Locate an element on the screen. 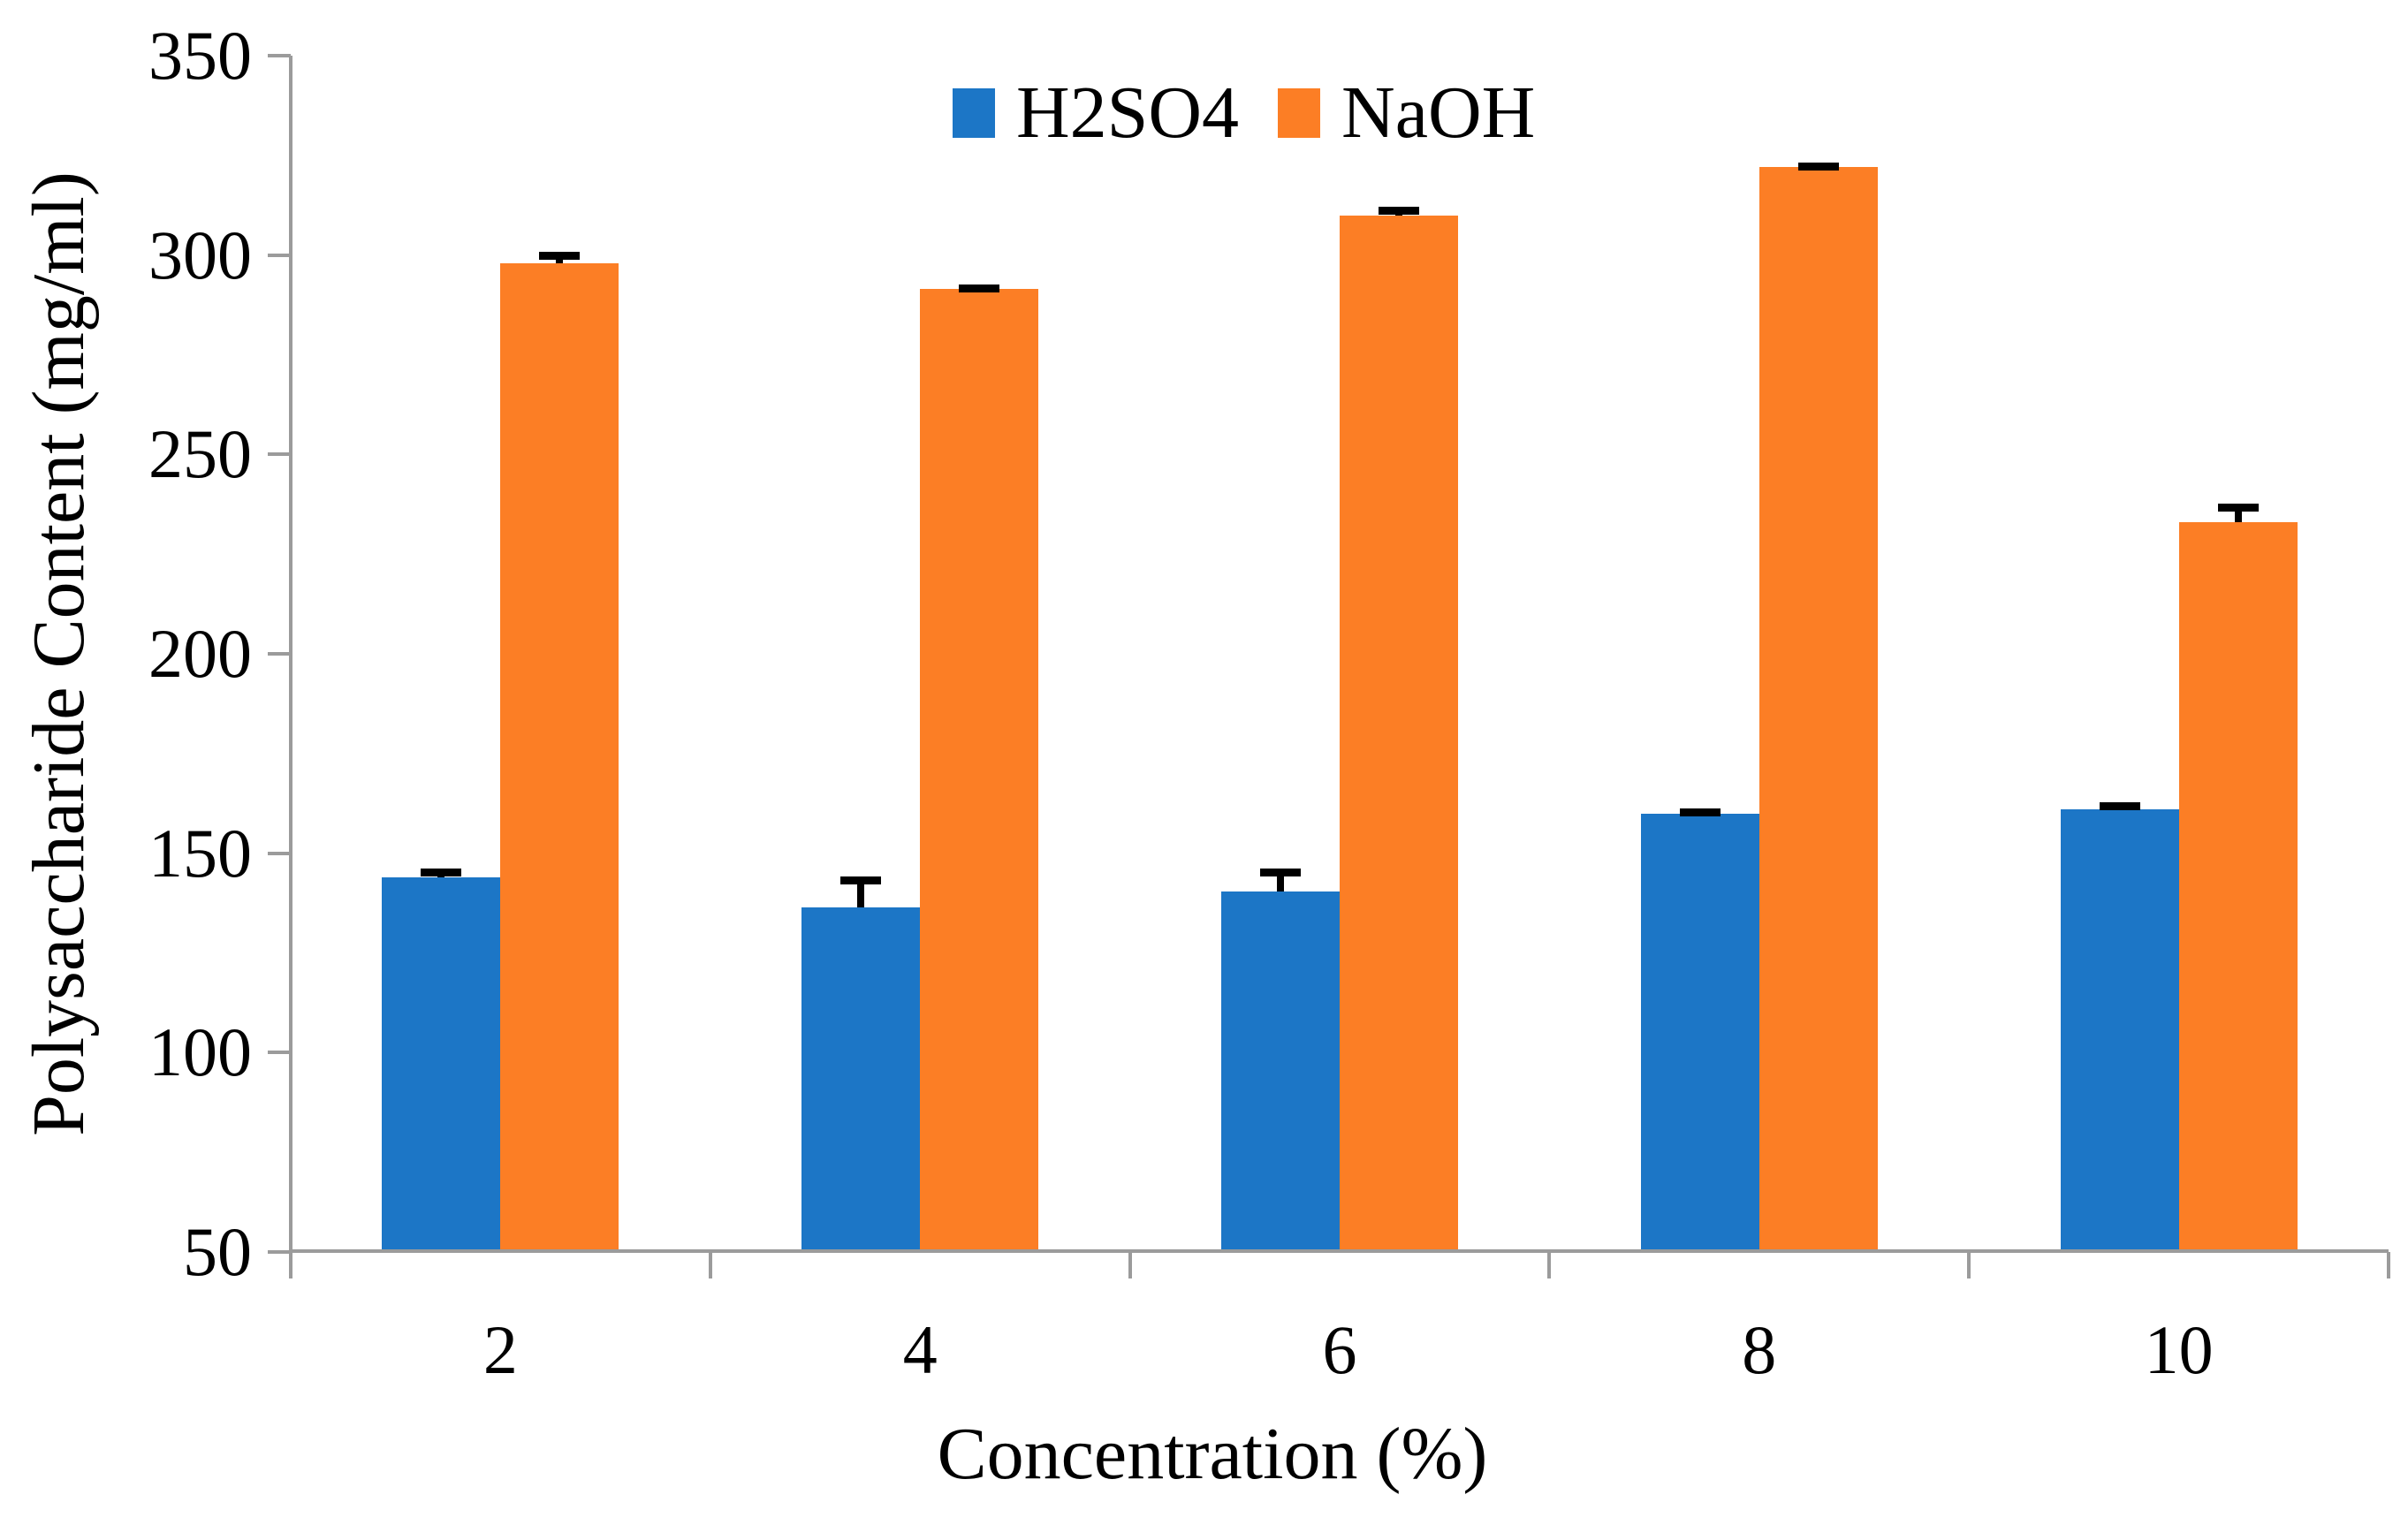 This screenshot has width=2408, height=1525. legend-label-naoh: NaOH is located at coordinates (1438, 113).